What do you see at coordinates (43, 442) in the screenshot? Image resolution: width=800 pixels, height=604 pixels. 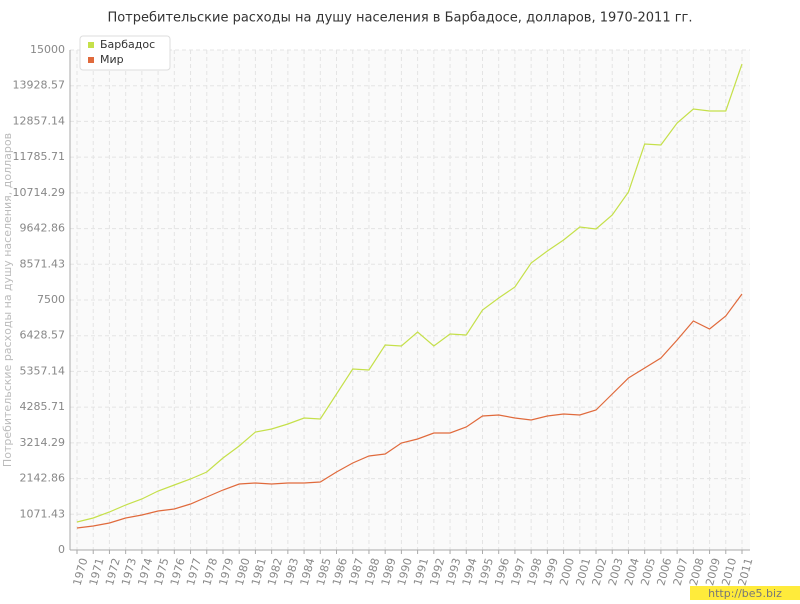 I see `y-tick-label: 3214.29` at bounding box center [43, 442].